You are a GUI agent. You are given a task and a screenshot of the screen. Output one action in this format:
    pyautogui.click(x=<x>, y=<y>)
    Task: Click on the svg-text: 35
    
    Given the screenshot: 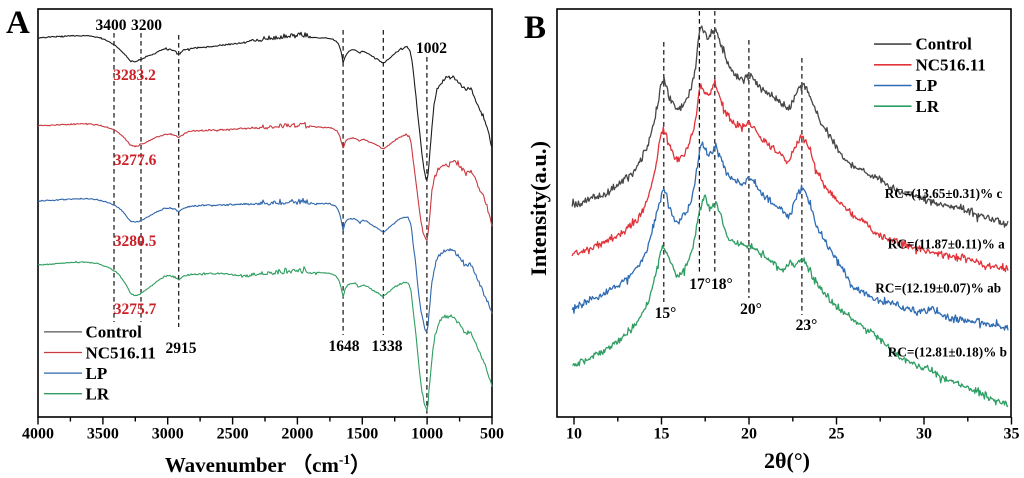 What is the action you would take?
    pyautogui.click(x=1012, y=434)
    